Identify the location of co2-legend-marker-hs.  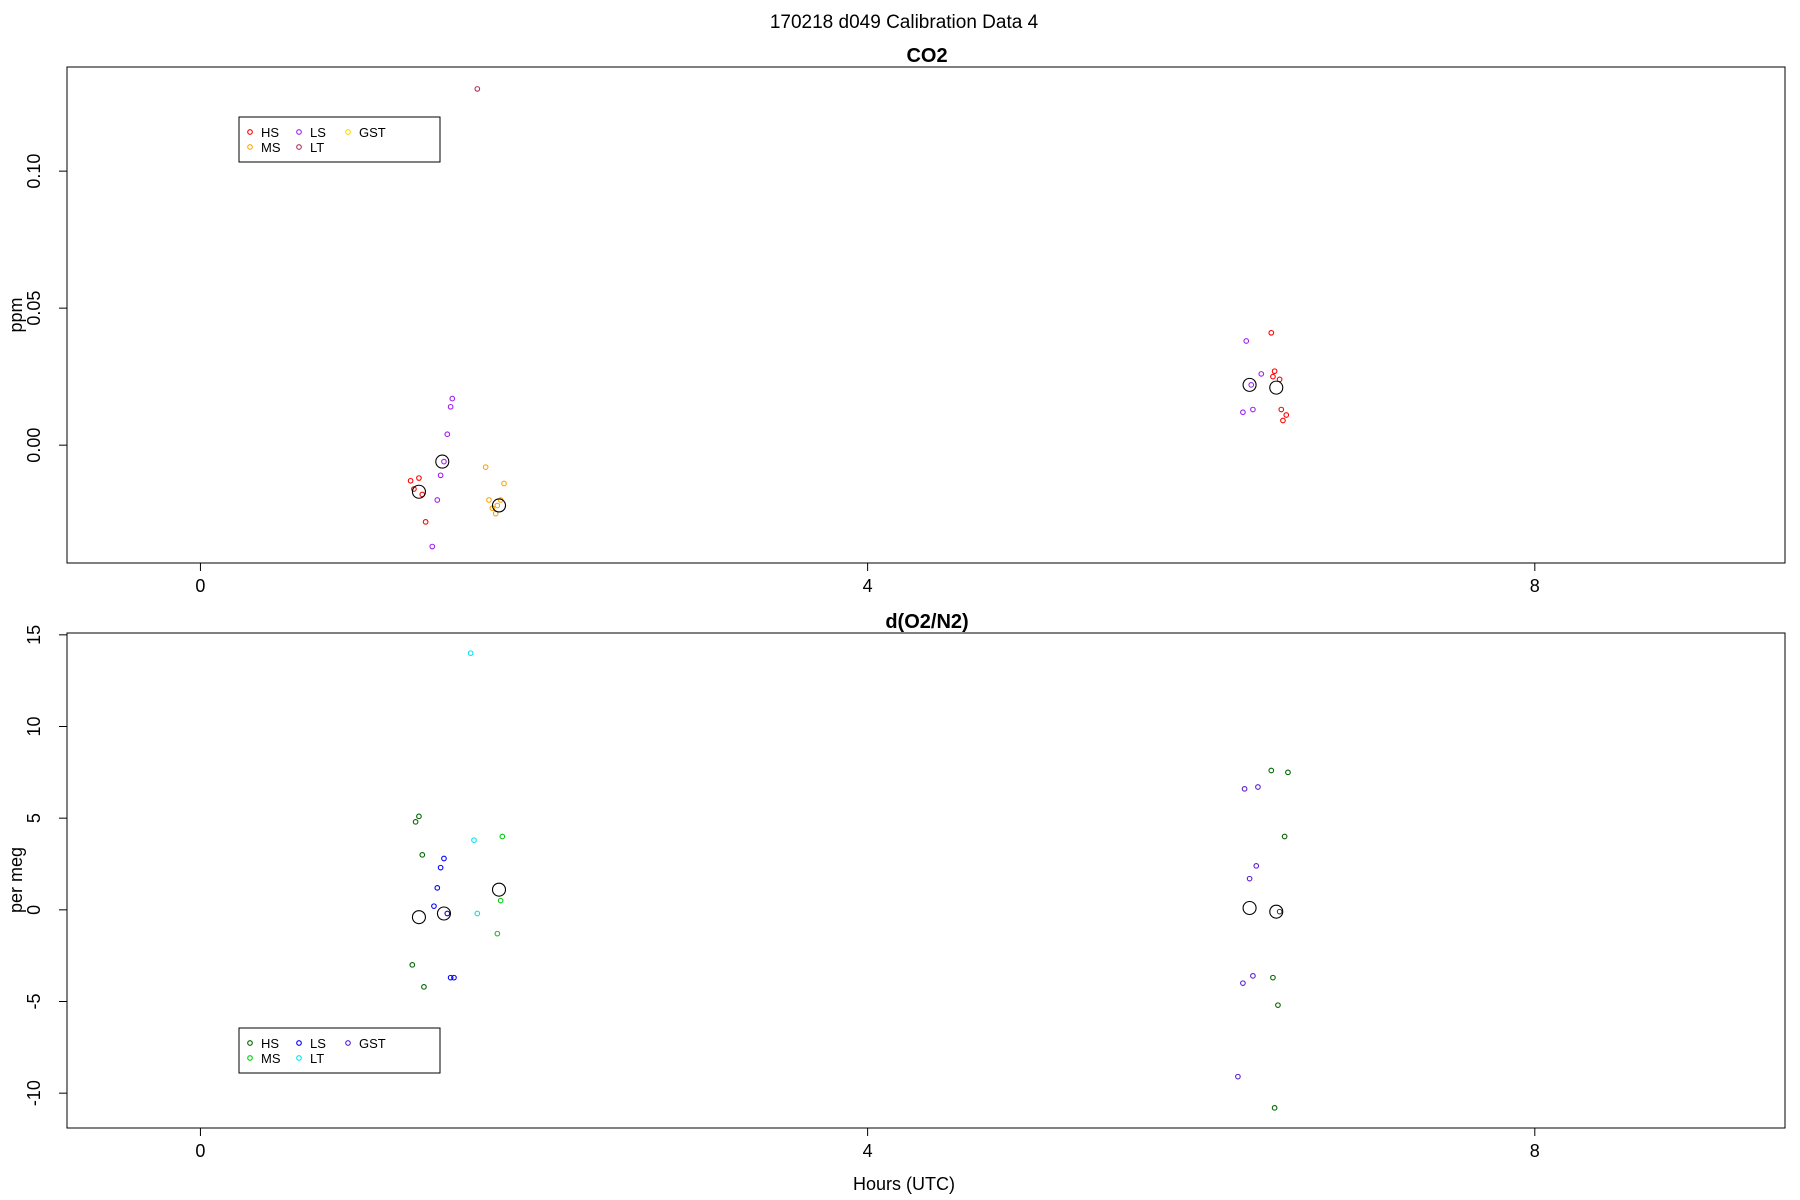
(250, 132).